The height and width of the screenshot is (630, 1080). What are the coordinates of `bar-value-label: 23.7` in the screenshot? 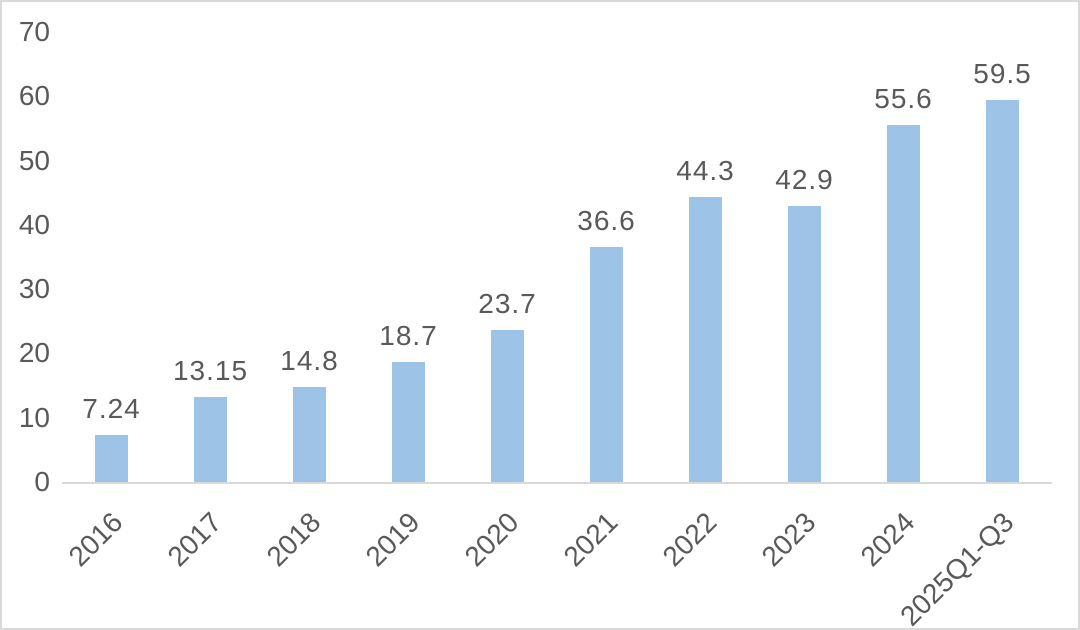 It's located at (507, 303).